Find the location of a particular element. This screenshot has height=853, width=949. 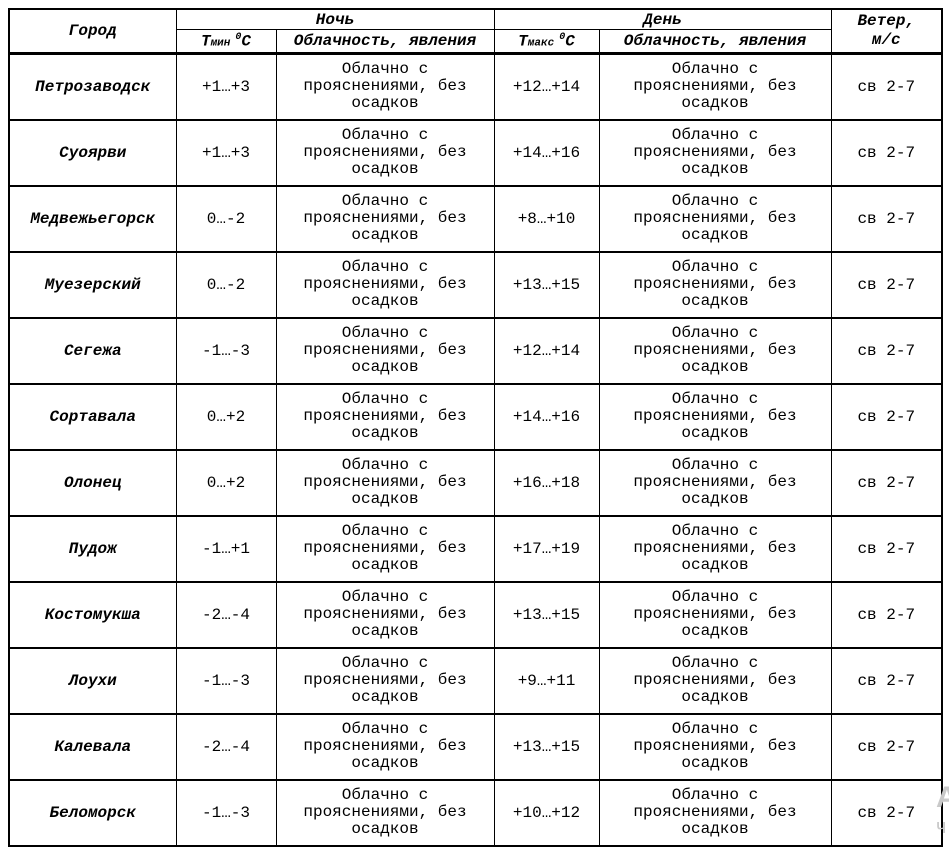

watermark-letter-2: ч is located at coordinates (941, 827).